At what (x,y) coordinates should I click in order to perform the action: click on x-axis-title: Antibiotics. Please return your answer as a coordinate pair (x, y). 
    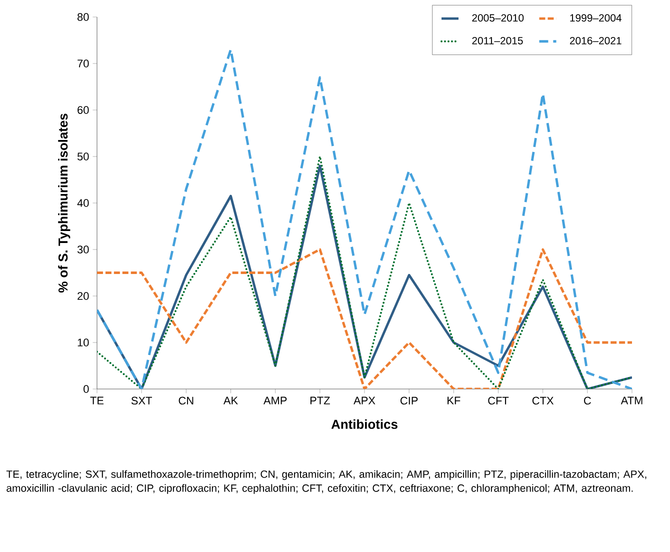
    Looking at the image, I should click on (364, 424).